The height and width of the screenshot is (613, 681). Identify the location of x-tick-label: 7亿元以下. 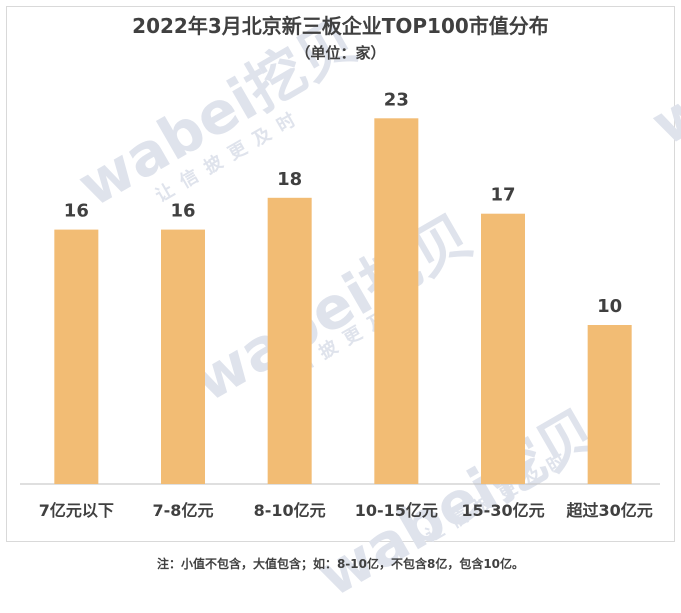
(76, 510).